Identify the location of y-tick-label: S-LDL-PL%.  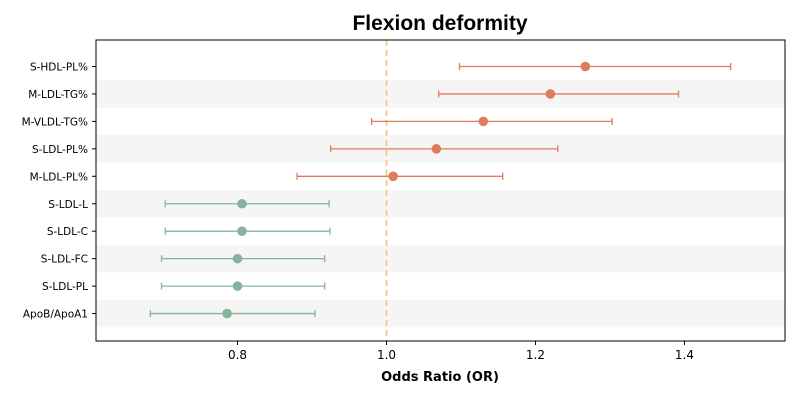
(60, 150).